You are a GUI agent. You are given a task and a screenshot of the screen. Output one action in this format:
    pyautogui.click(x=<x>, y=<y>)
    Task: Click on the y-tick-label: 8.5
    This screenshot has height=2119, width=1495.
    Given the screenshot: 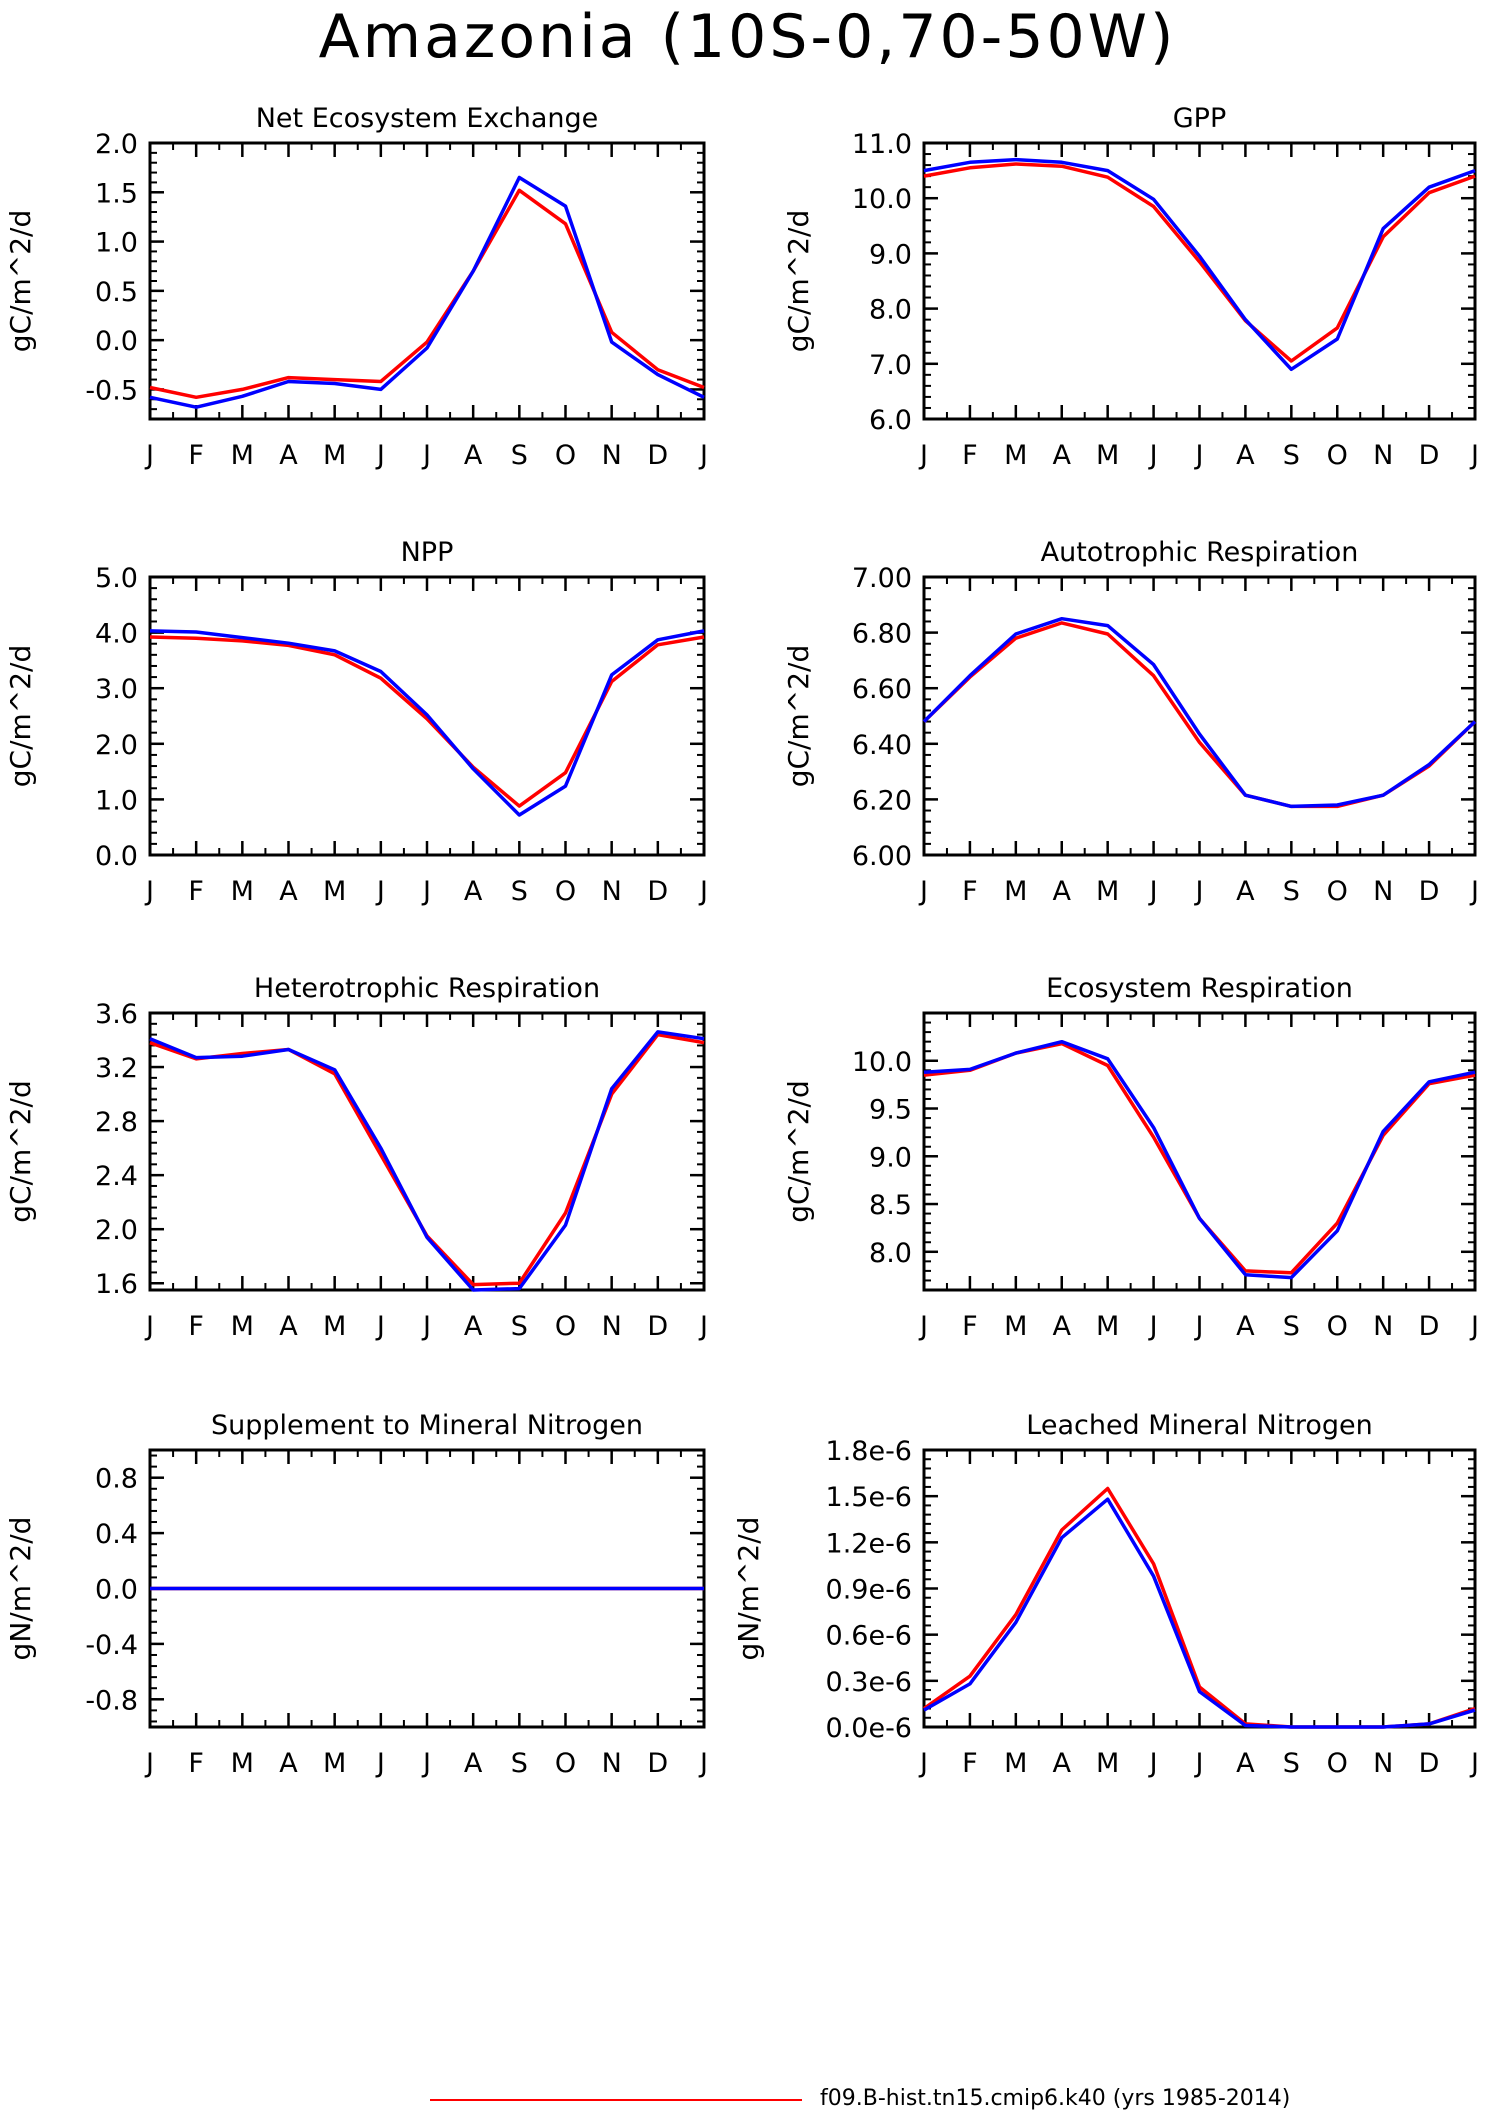 What is the action you would take?
    pyautogui.click(x=890, y=1205)
    